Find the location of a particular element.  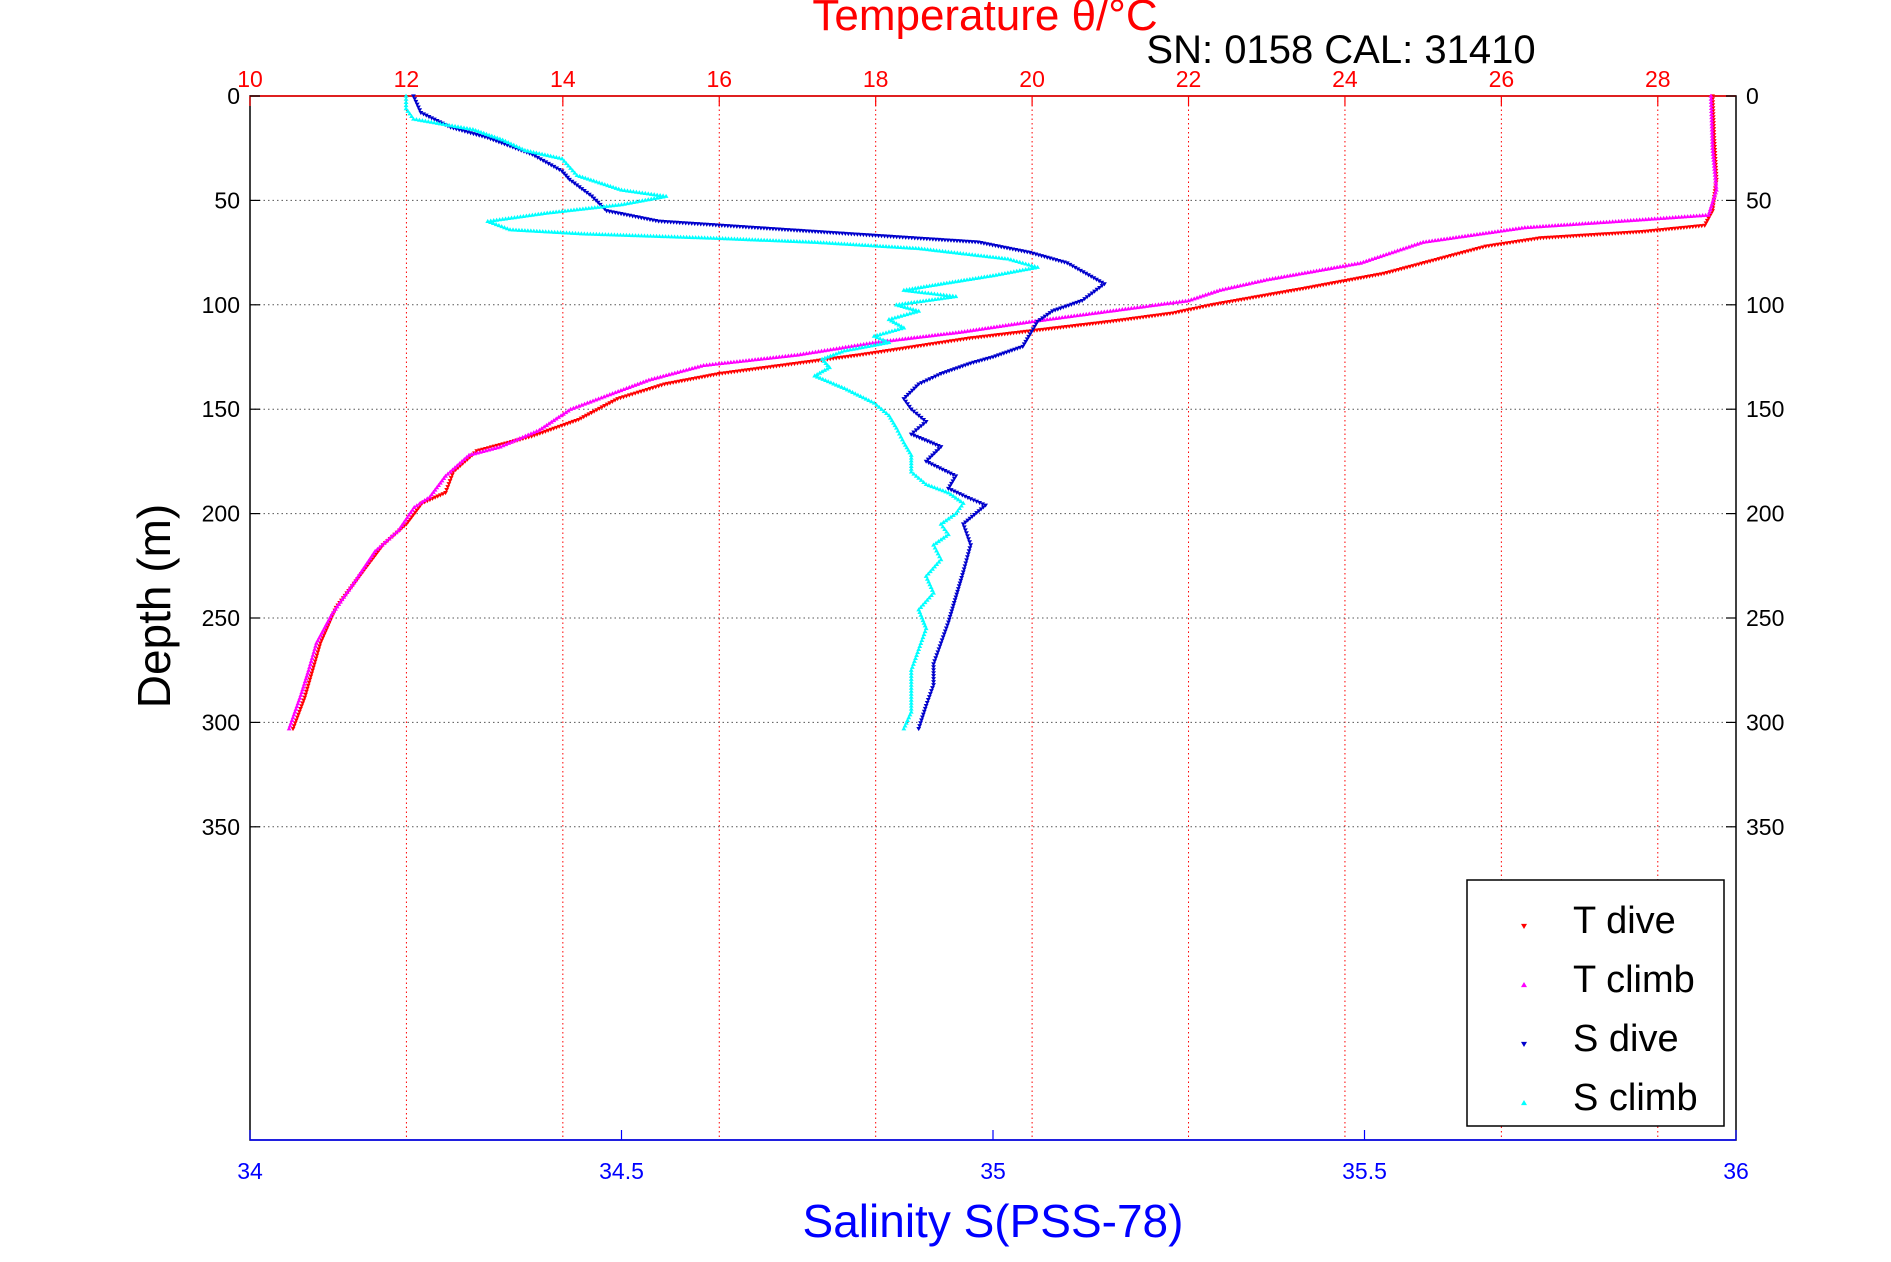

legend-entry-t-dive: T dive is located at coordinates (1624, 921).